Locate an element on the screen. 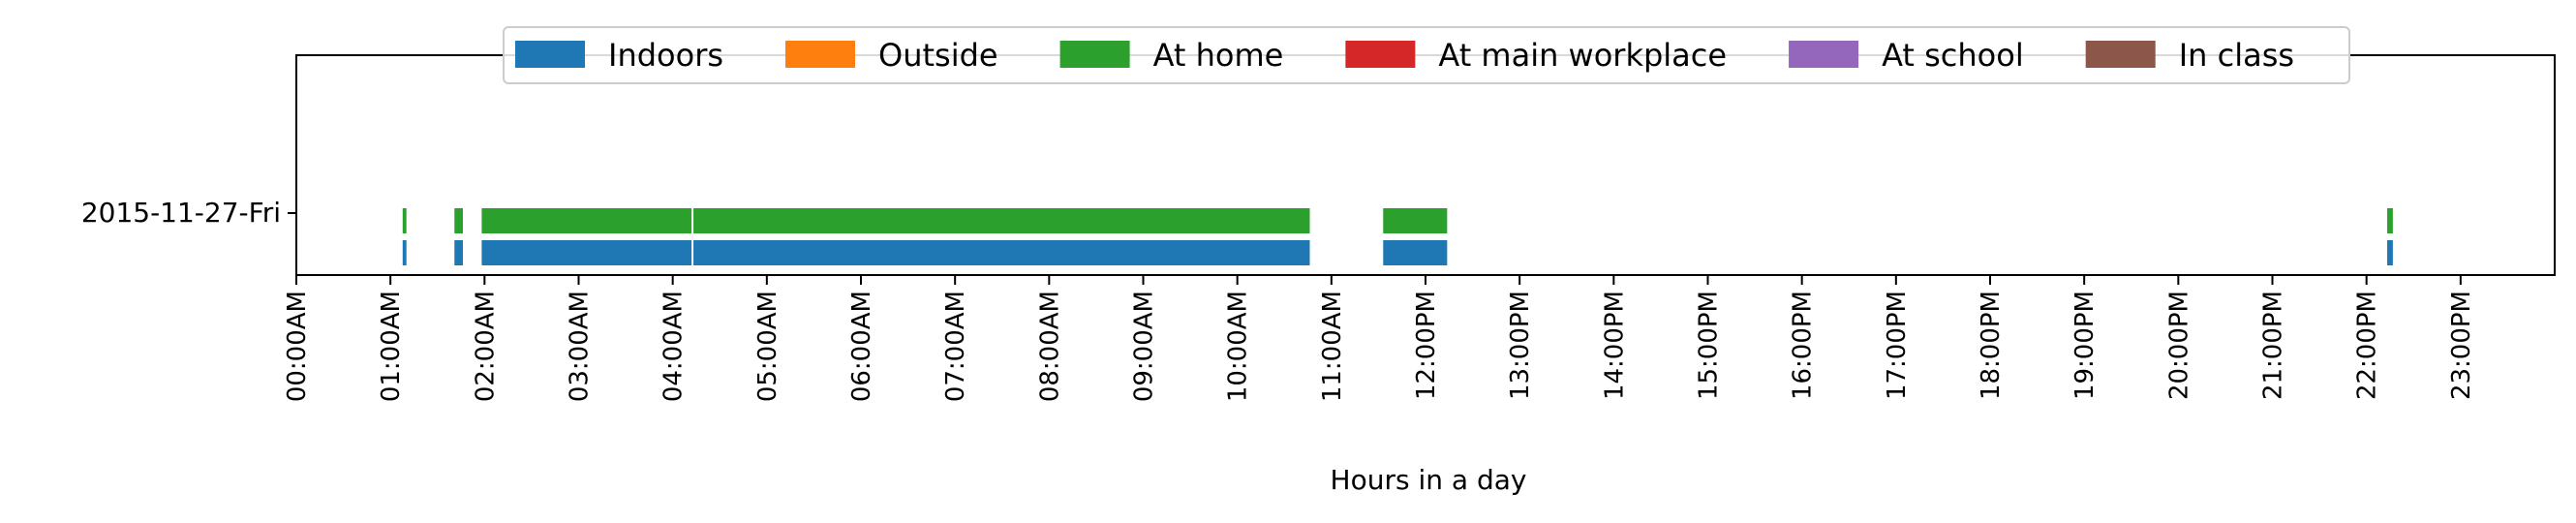  legend-label: At school is located at coordinates (1953, 55).